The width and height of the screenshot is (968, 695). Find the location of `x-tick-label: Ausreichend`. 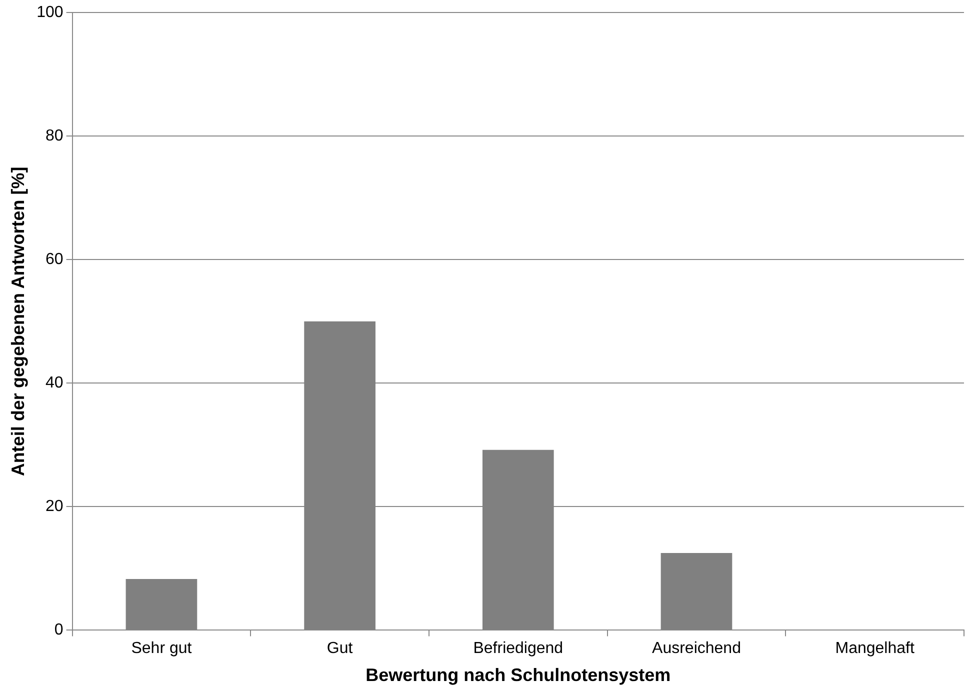

x-tick-label: Ausreichend is located at coordinates (696, 649).